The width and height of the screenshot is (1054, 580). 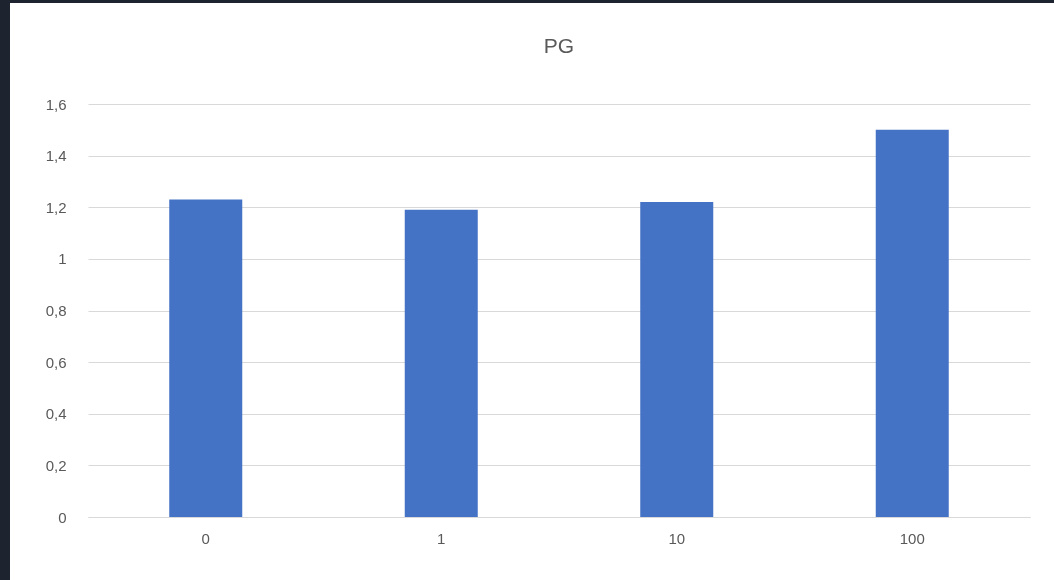 I want to click on y-tick-label: 1,4, so click(x=56, y=156).